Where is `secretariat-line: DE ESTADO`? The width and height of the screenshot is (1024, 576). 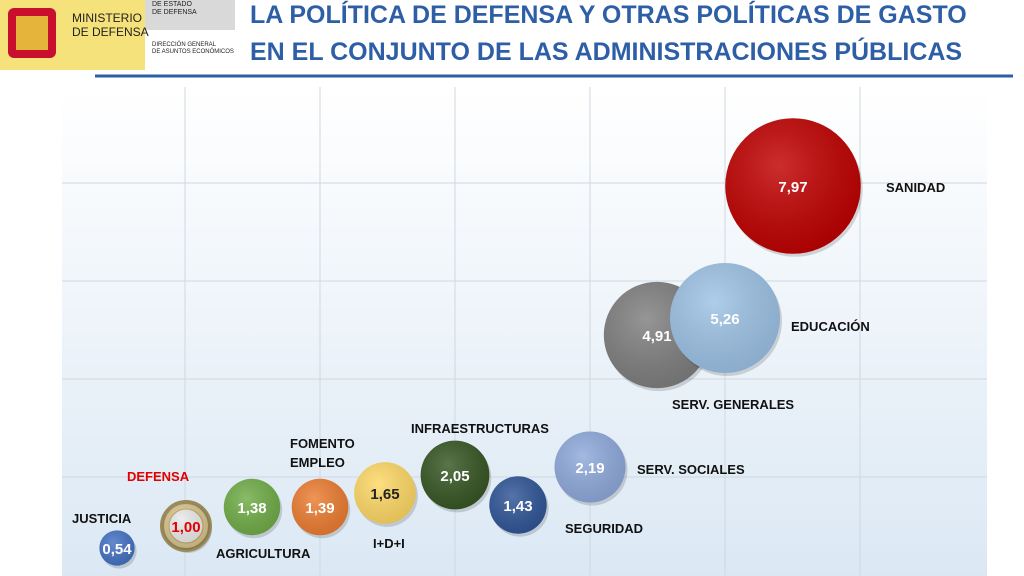
secretariat-line: DE ESTADO is located at coordinates (172, 4).